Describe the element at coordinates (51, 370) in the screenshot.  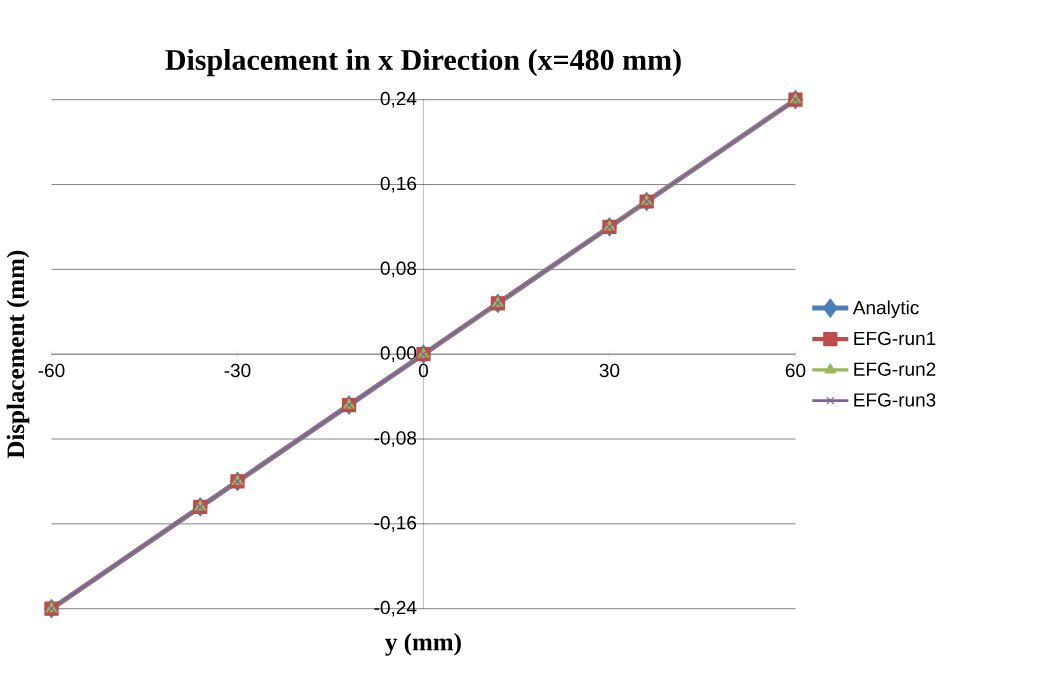
I see `x-tick-label: -60` at that location.